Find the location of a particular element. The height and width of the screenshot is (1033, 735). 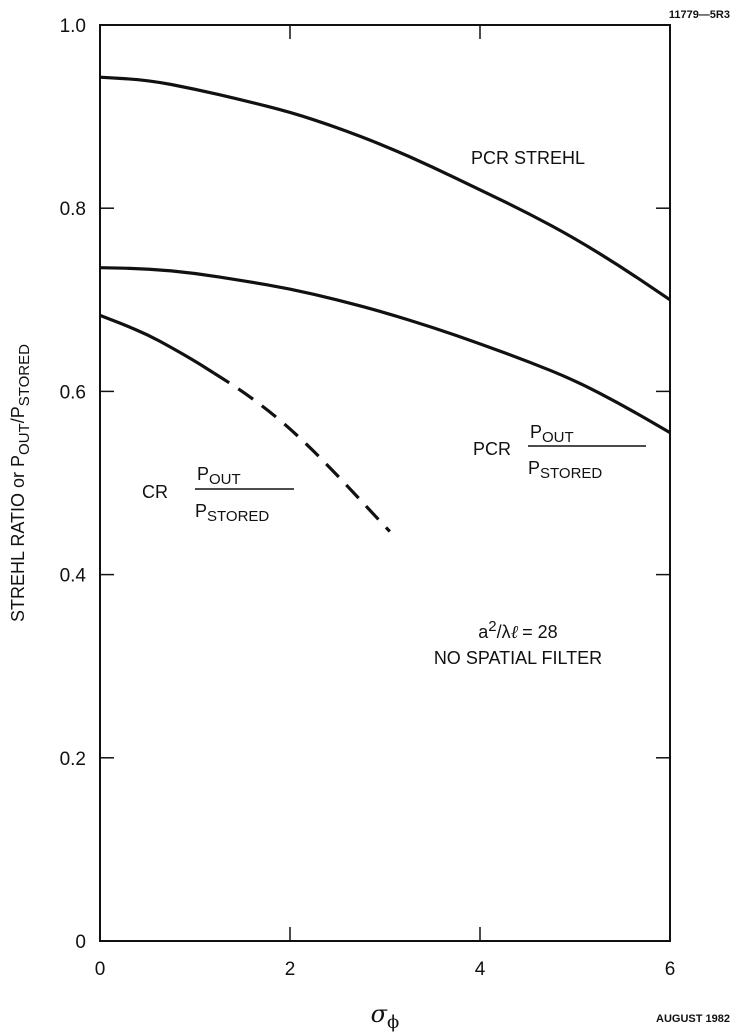

x-tick-label: 2 is located at coordinates (290, 969).